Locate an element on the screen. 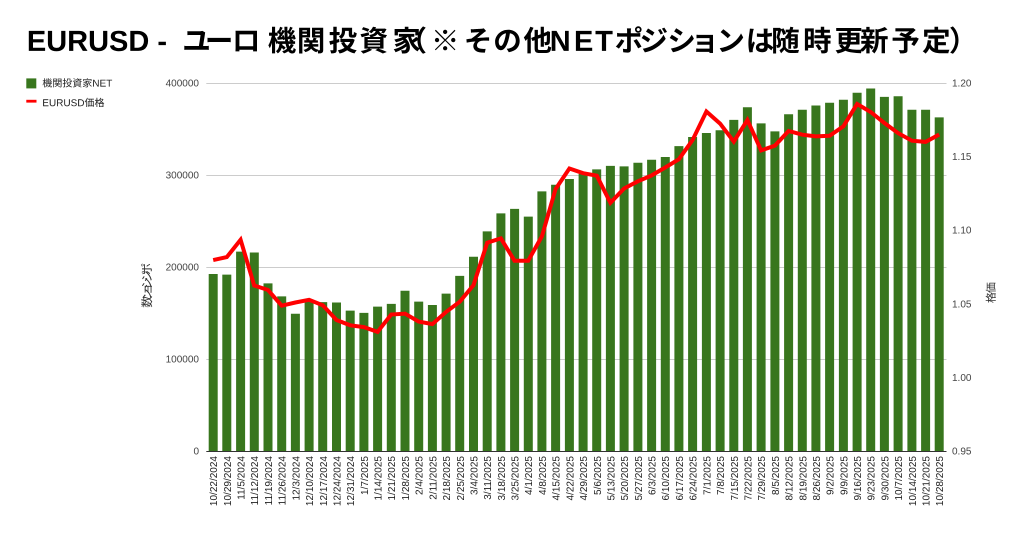 This screenshot has width=1024, height=538. svg-text: 2/11/2025 is located at coordinates (433, 478).